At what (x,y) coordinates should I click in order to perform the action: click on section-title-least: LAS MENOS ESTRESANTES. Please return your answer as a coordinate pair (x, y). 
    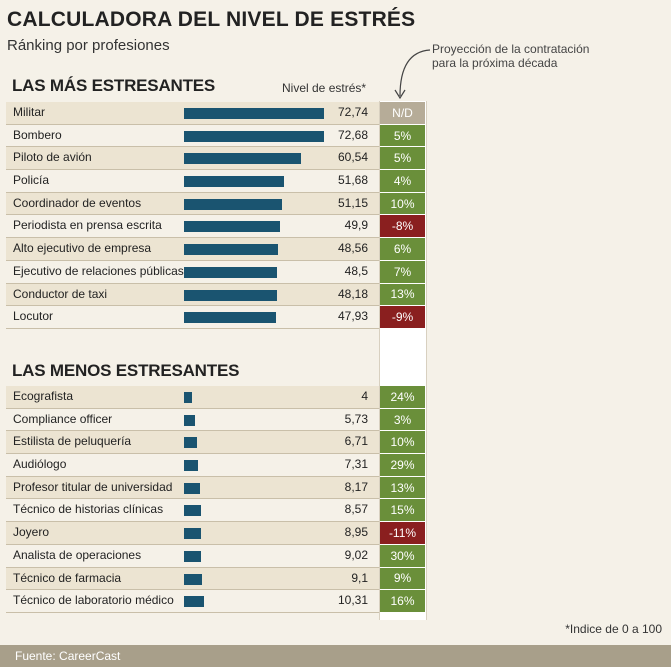
    Looking at the image, I should click on (126, 370).